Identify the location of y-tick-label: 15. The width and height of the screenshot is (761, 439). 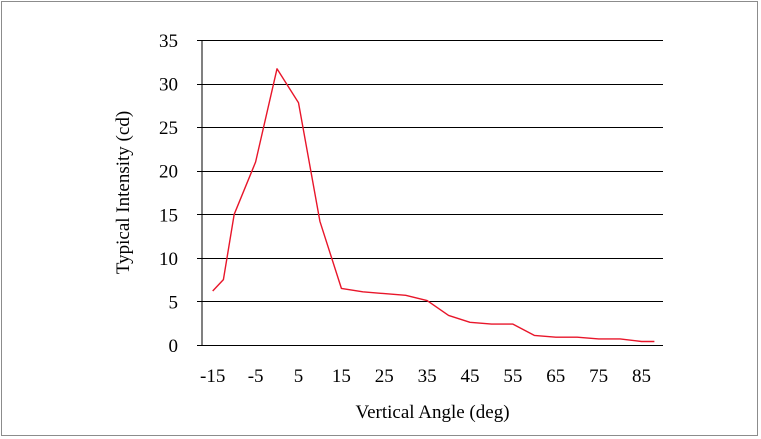
(168, 215).